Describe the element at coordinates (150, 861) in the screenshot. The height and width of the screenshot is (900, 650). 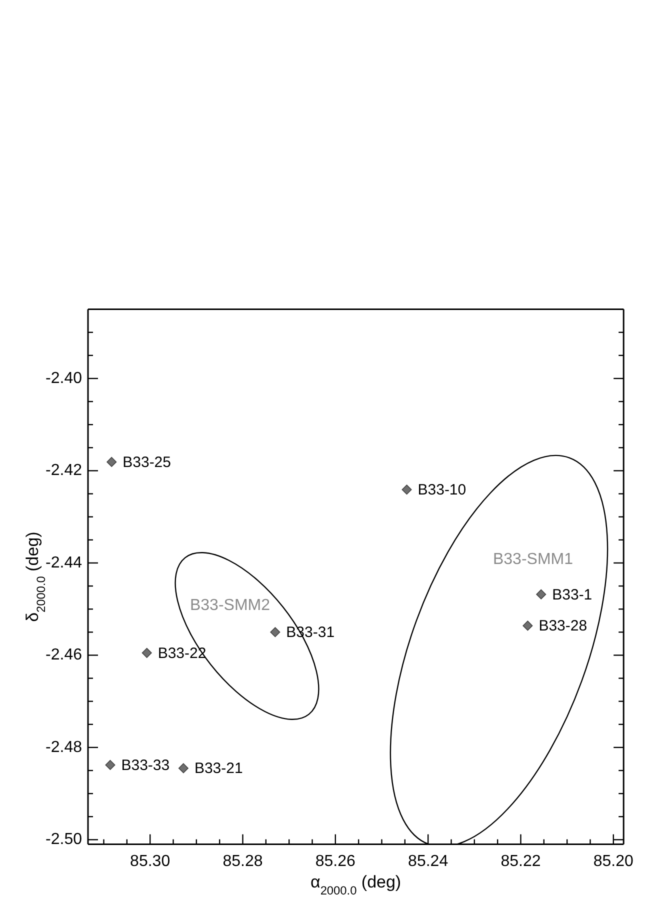
I see `x-tick-label: 85.30` at that location.